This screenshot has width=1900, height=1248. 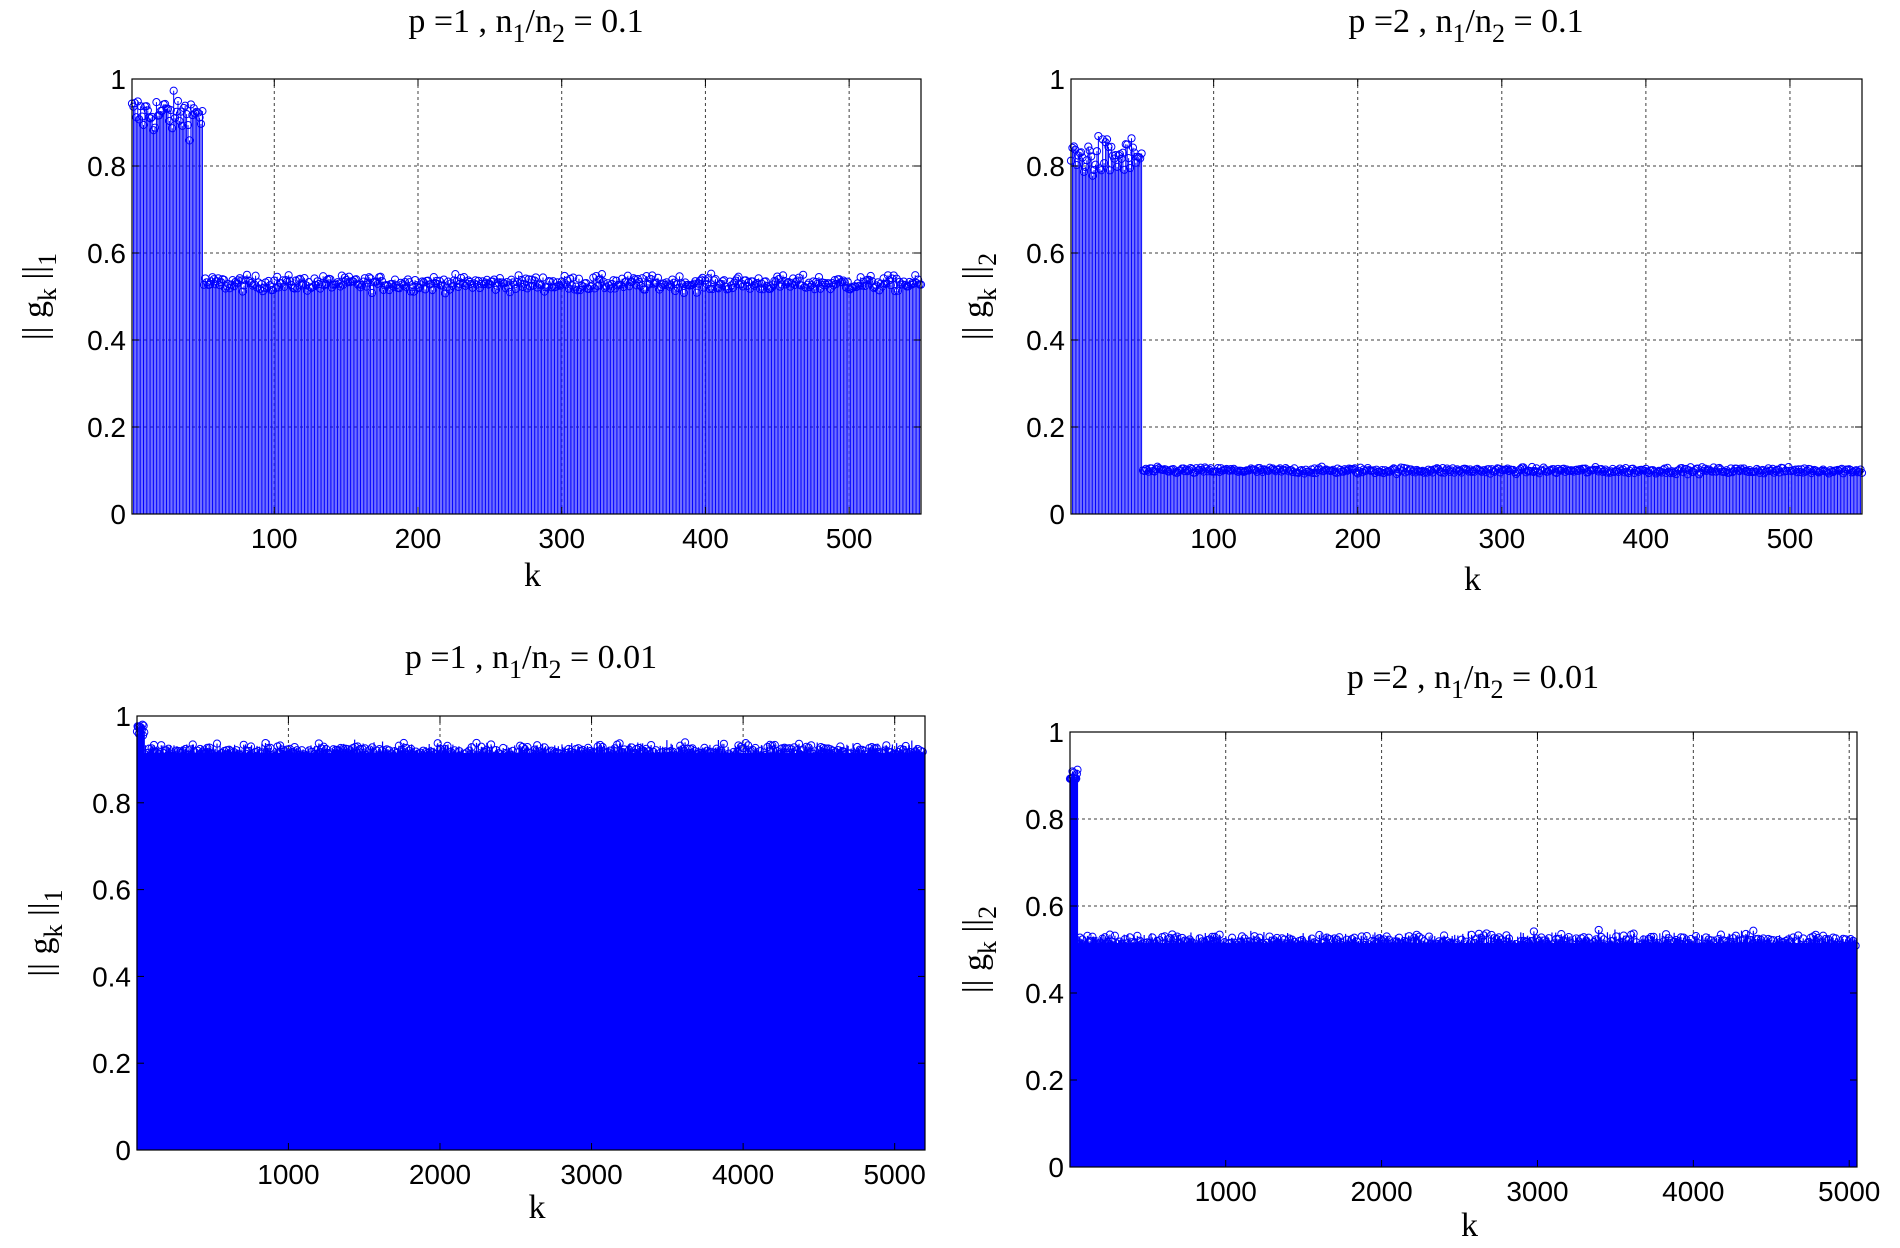 I want to click on y-tick-label: 0.4, so click(x=106, y=340).